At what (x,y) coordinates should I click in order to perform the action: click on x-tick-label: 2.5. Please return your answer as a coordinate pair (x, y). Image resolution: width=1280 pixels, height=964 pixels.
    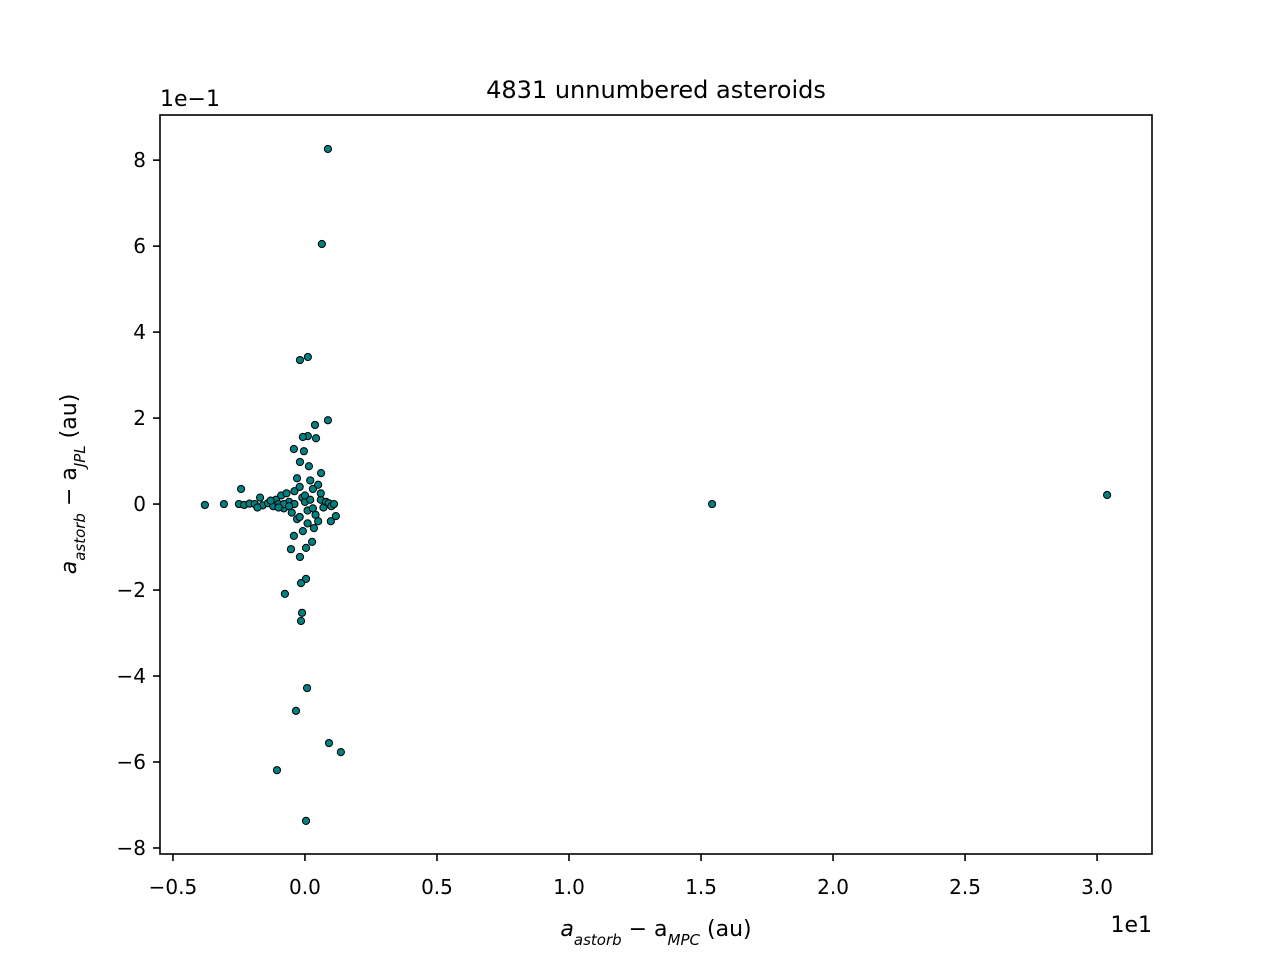
    Looking at the image, I should click on (965, 887).